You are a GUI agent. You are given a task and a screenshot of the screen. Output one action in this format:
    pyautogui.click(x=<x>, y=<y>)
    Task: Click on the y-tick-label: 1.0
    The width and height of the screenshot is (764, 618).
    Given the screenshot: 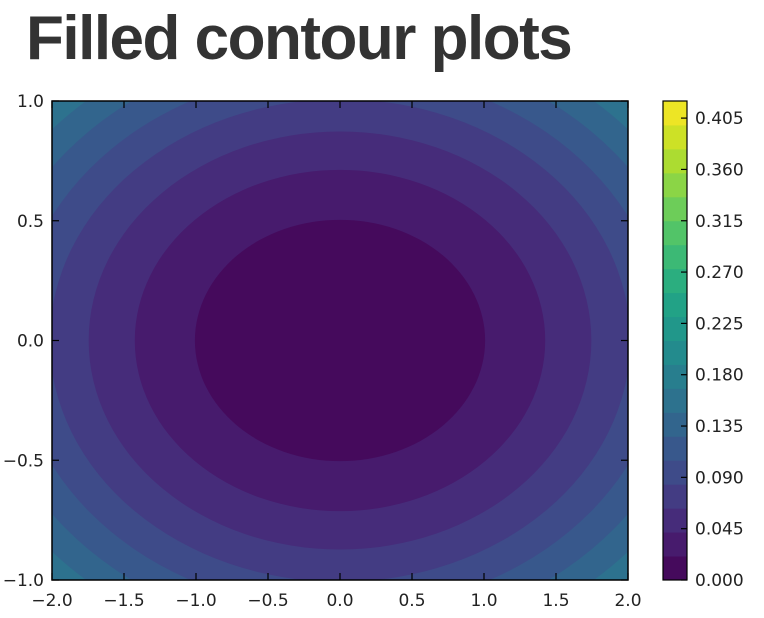 What is the action you would take?
    pyautogui.click(x=30, y=102)
    